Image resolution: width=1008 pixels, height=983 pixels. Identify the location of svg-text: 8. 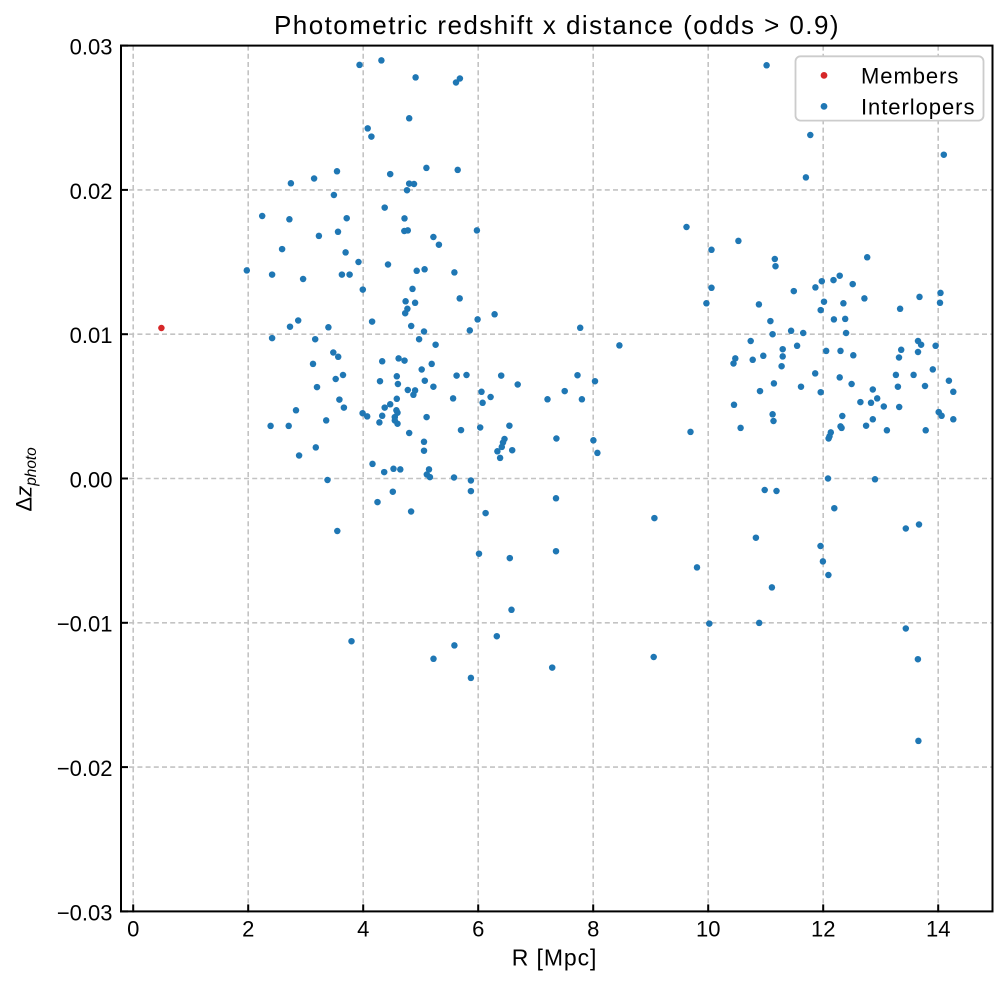
(593, 929).